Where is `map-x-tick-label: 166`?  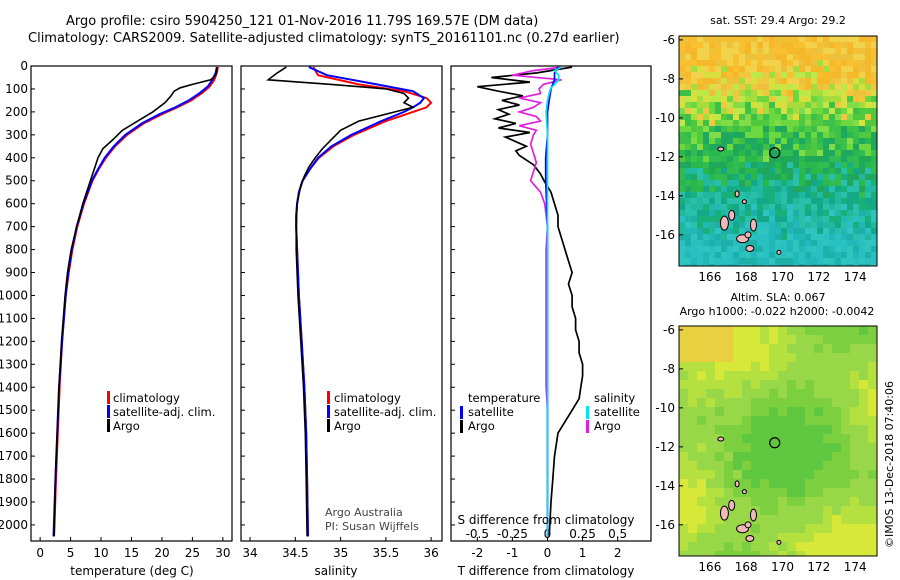
map-x-tick-label: 166 is located at coordinates (709, 567).